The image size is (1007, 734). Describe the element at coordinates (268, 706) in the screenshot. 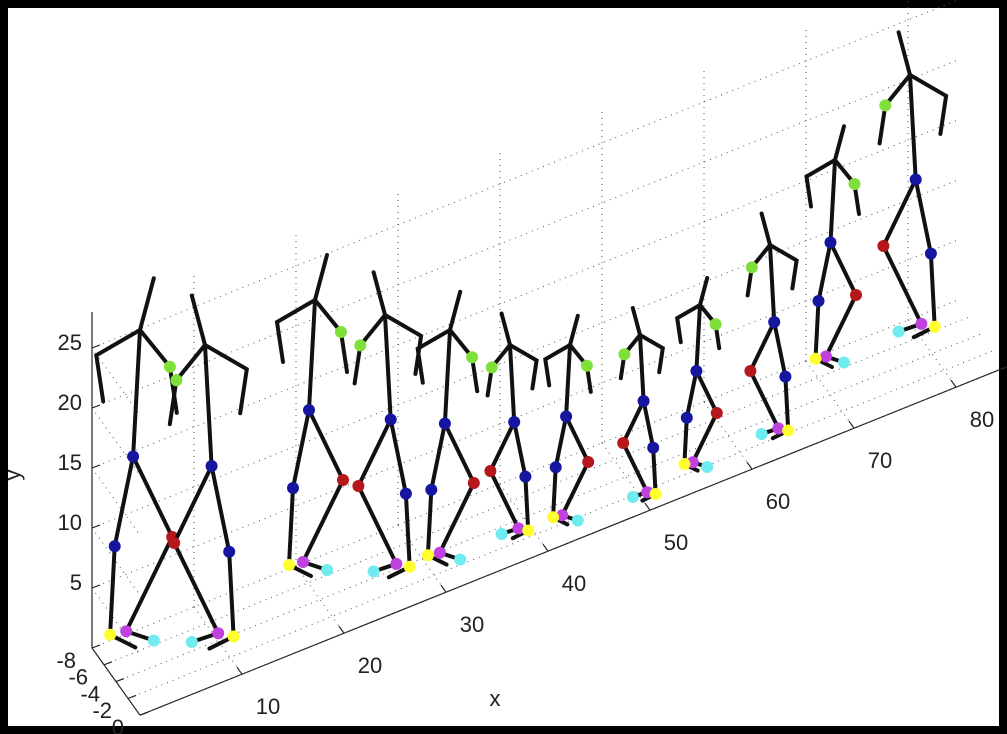

I see `x-tick-label: 10` at that location.